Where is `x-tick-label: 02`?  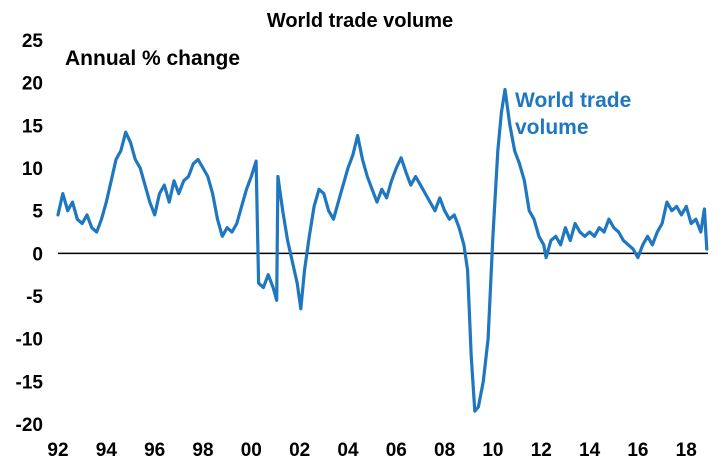
x-tick-label: 02 is located at coordinates (299, 450).